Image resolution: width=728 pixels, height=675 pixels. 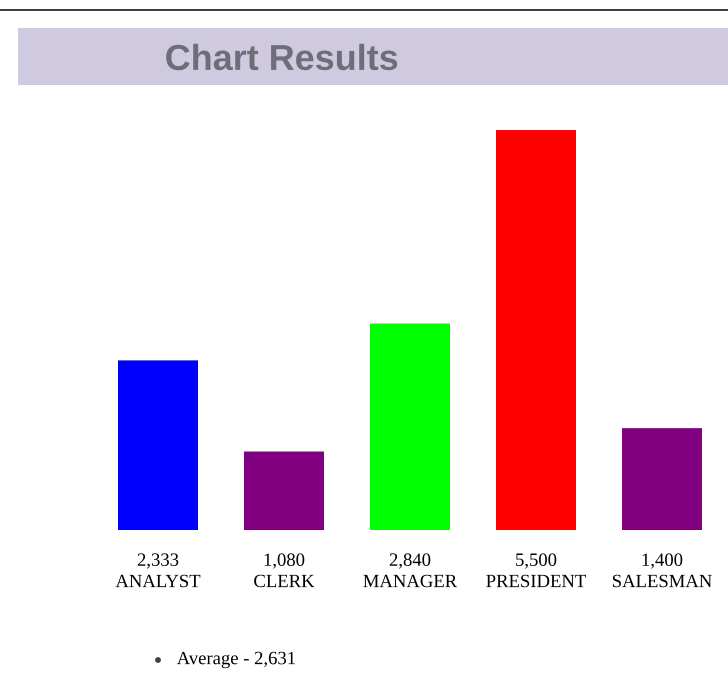 What do you see at coordinates (662, 581) in the screenshot?
I see `x-tick-label: SALESMAN` at bounding box center [662, 581].